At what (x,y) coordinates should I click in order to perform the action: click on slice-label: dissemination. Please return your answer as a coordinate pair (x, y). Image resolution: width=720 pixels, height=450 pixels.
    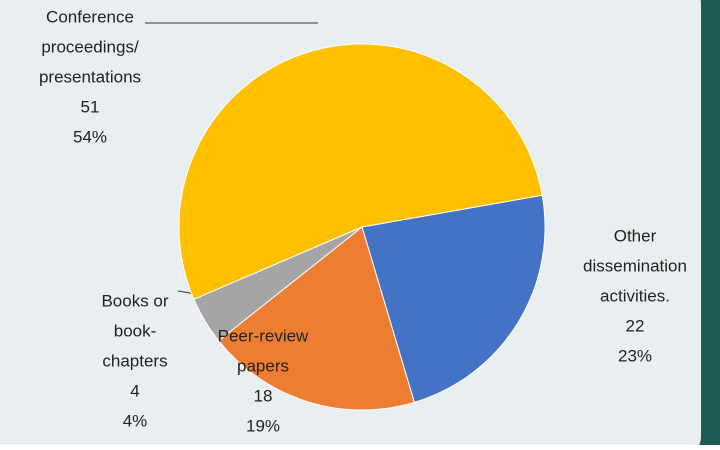
    Looking at the image, I should click on (635, 265).